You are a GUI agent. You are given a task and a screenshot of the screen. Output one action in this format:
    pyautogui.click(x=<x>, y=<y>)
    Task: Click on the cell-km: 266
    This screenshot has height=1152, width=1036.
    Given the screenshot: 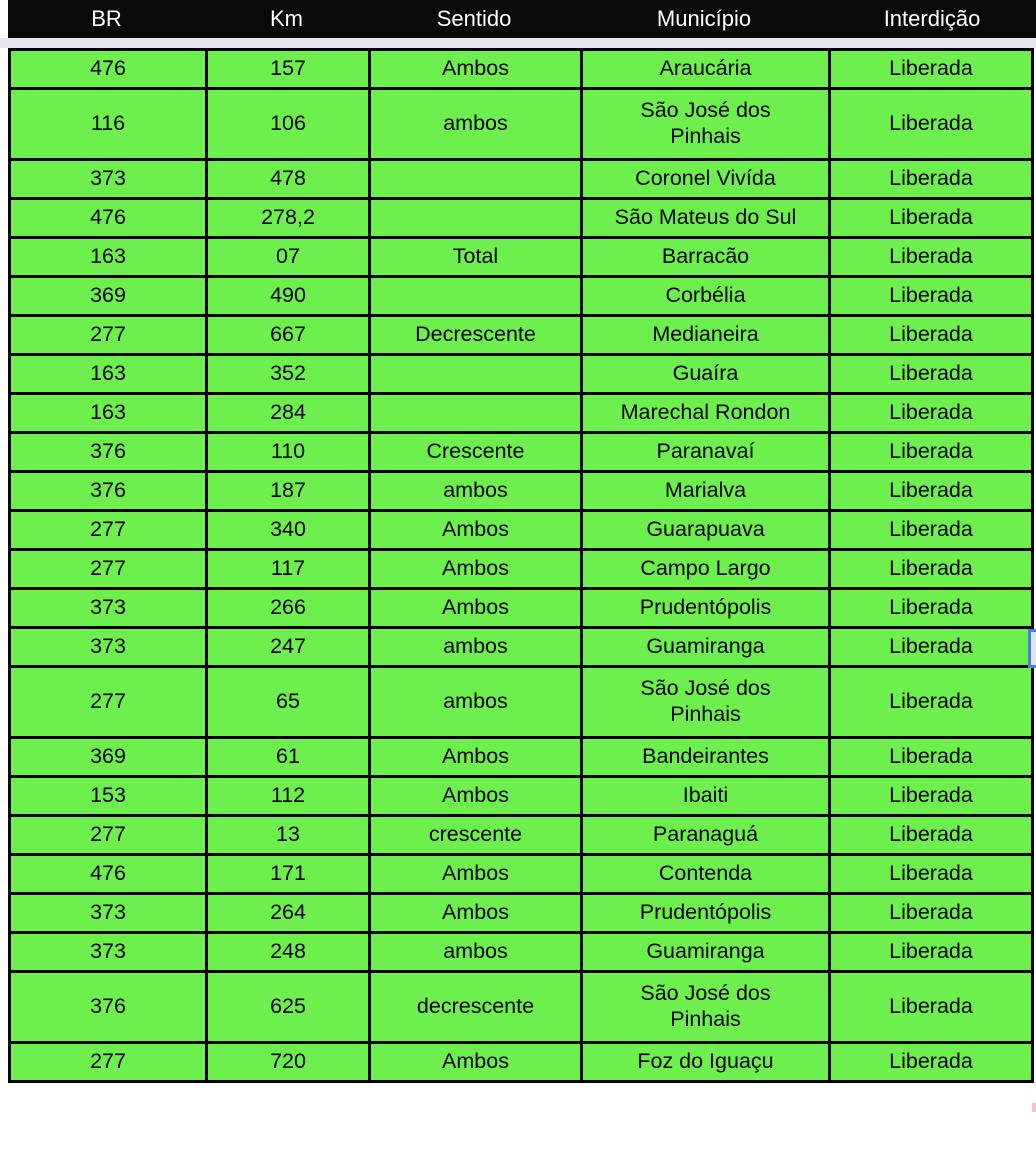 What is the action you would take?
    pyautogui.click(x=288, y=608)
    